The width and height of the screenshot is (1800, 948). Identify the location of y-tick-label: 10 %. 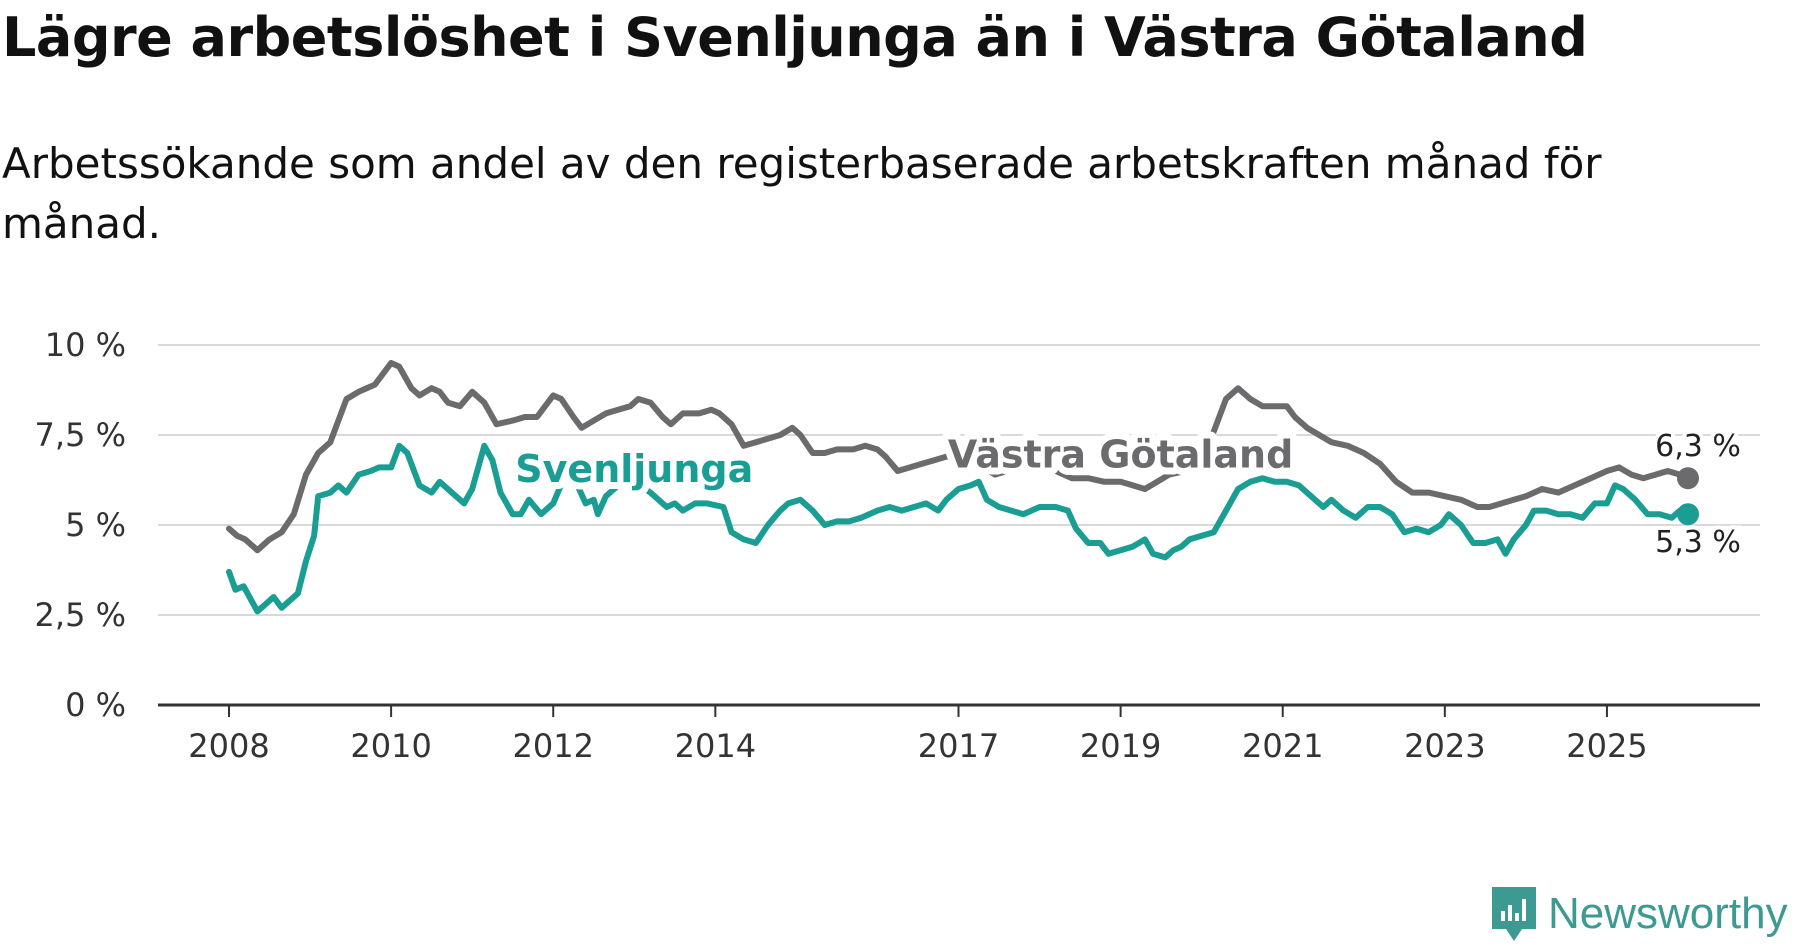
(85, 345).